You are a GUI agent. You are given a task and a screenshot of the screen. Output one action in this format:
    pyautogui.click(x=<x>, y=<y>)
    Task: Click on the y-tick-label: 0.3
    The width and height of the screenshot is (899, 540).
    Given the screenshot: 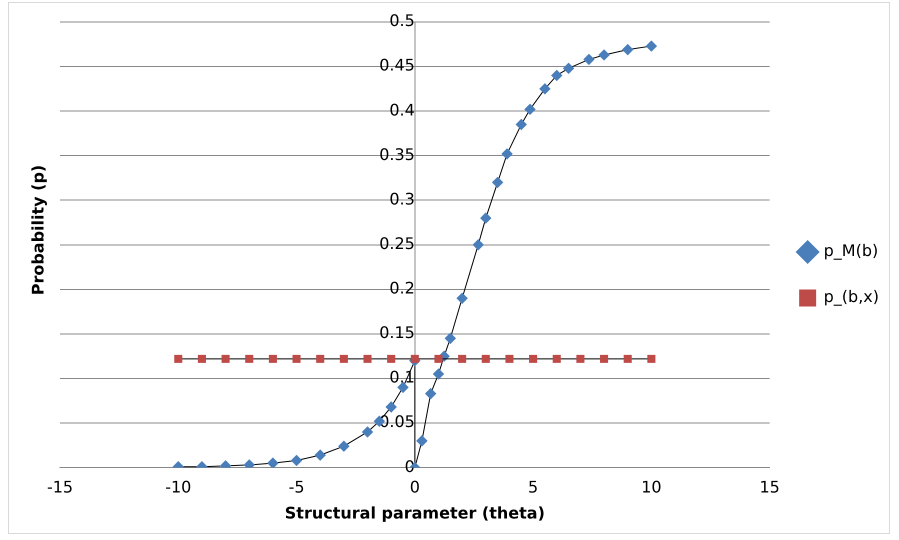 What is the action you would take?
    pyautogui.click(x=402, y=198)
    